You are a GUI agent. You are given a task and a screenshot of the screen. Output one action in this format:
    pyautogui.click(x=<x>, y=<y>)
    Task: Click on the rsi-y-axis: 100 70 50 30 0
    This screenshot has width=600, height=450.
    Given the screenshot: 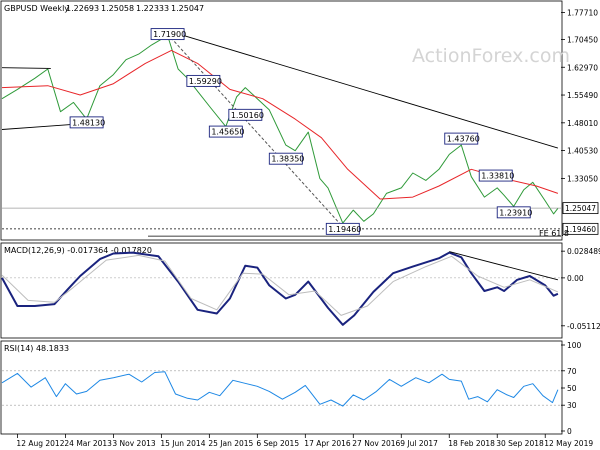 What is the action you would take?
    pyautogui.click(x=571, y=388)
    